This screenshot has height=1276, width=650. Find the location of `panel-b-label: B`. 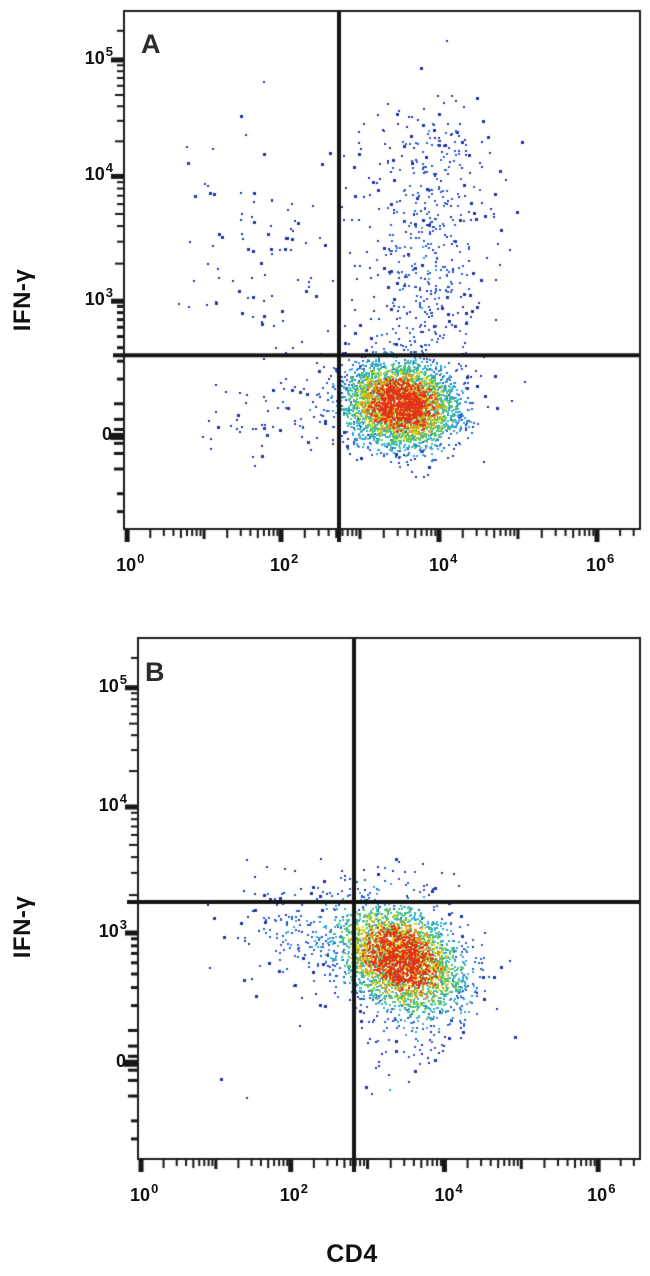

panel-b-label: B is located at coordinates (155, 672).